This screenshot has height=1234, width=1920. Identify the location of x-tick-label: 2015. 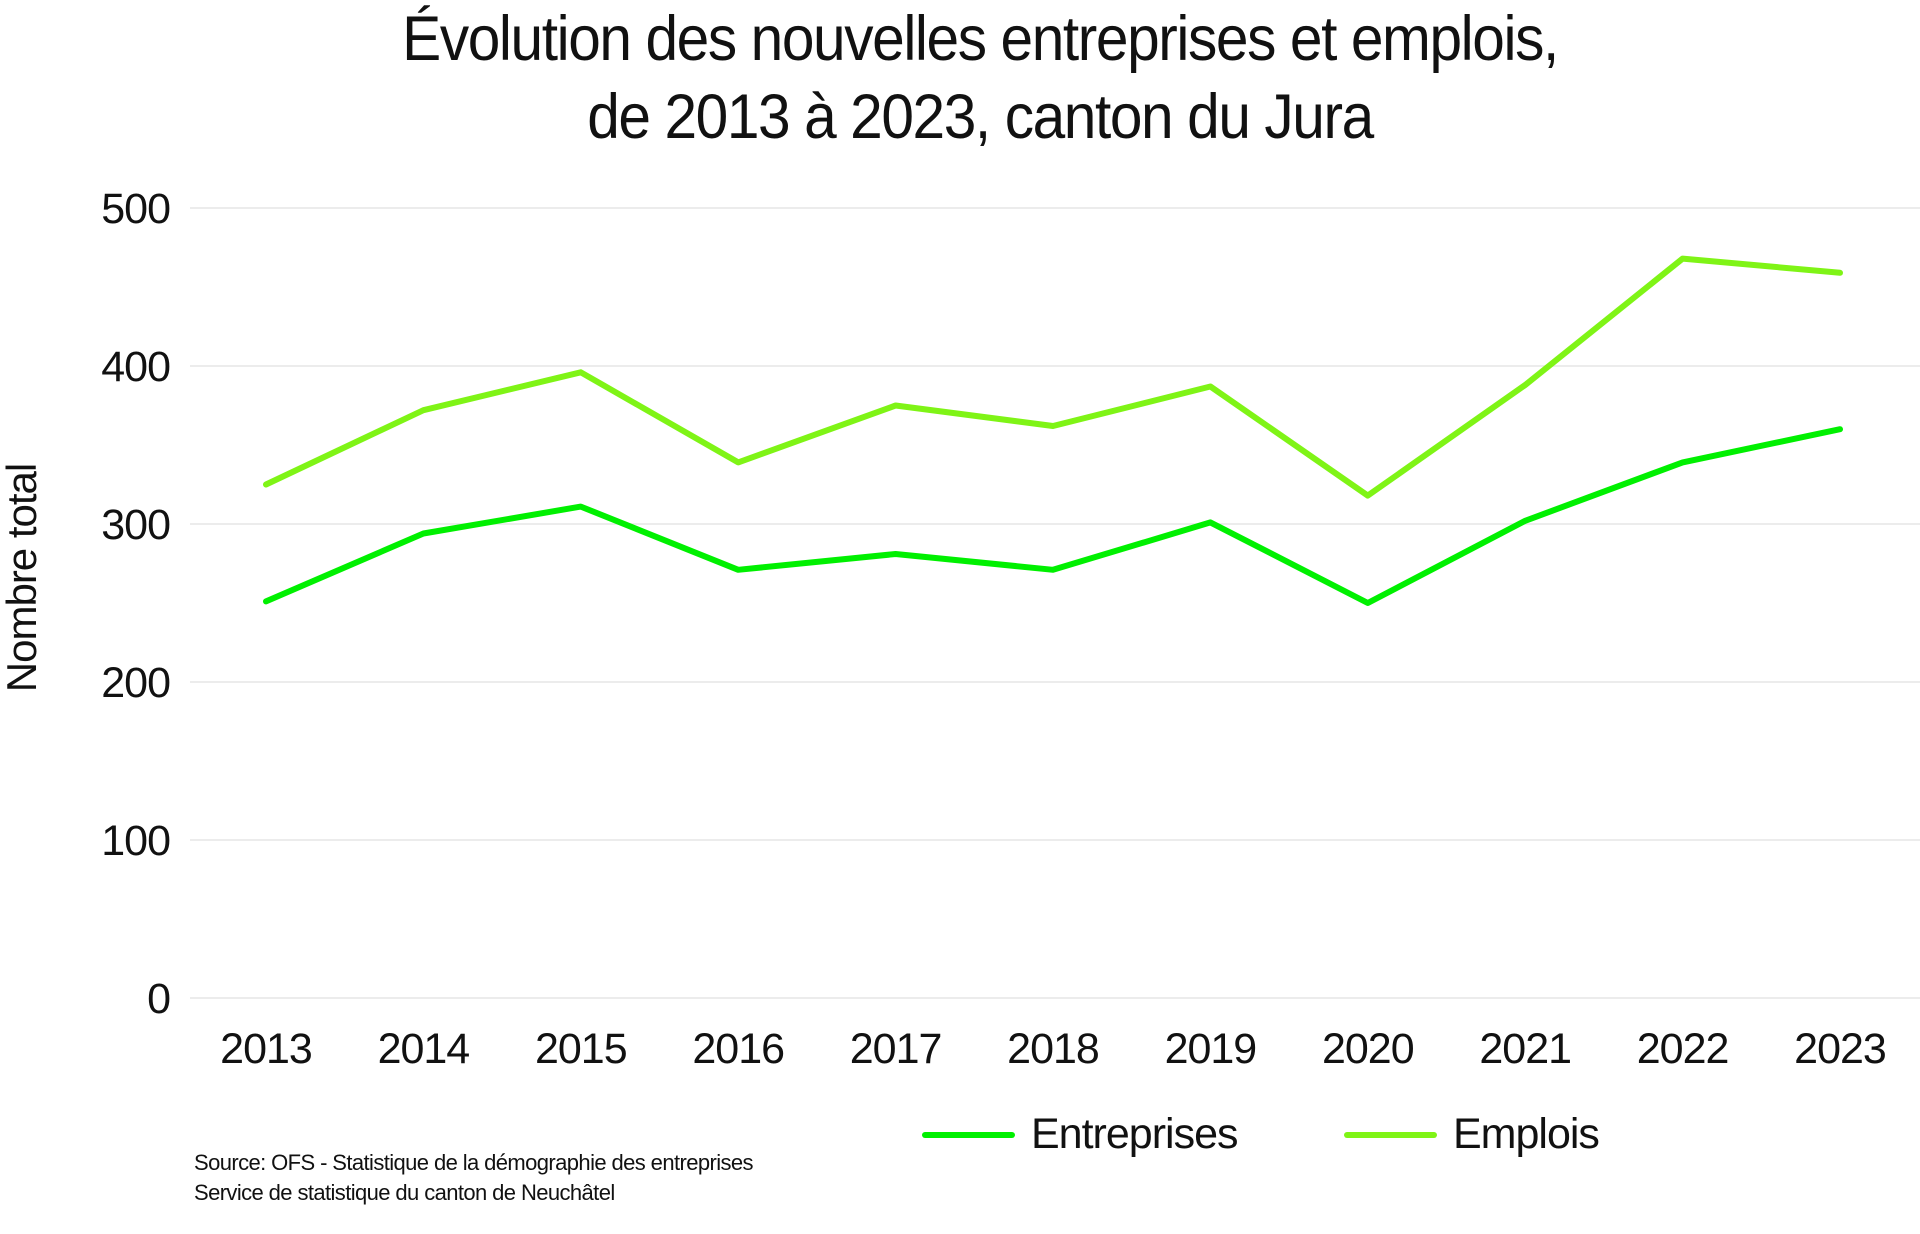
(581, 1049).